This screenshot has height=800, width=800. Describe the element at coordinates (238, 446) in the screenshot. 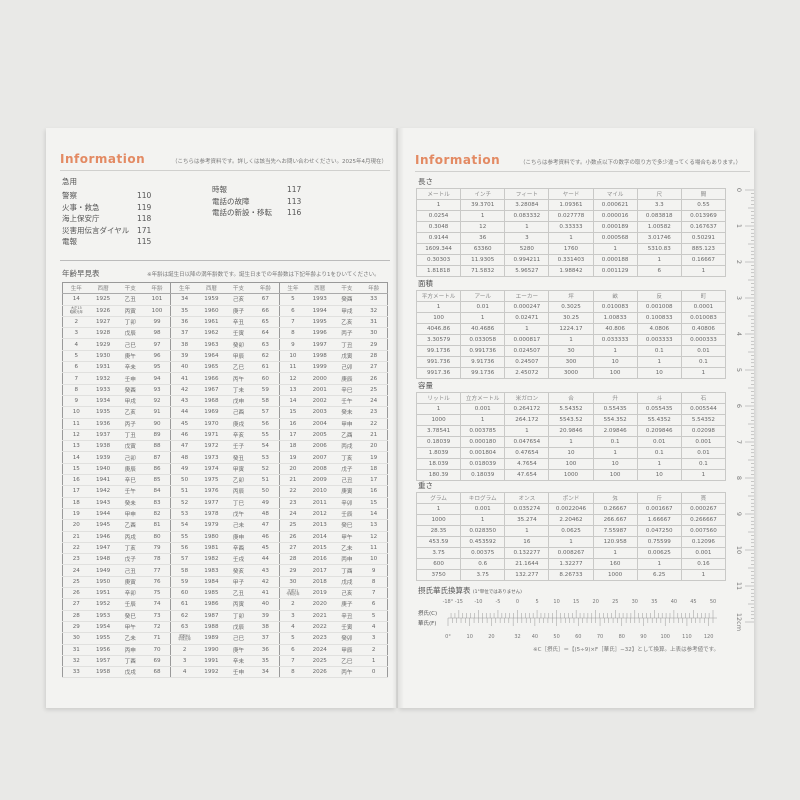

I see `zodiac-cell: 壬子` at that location.